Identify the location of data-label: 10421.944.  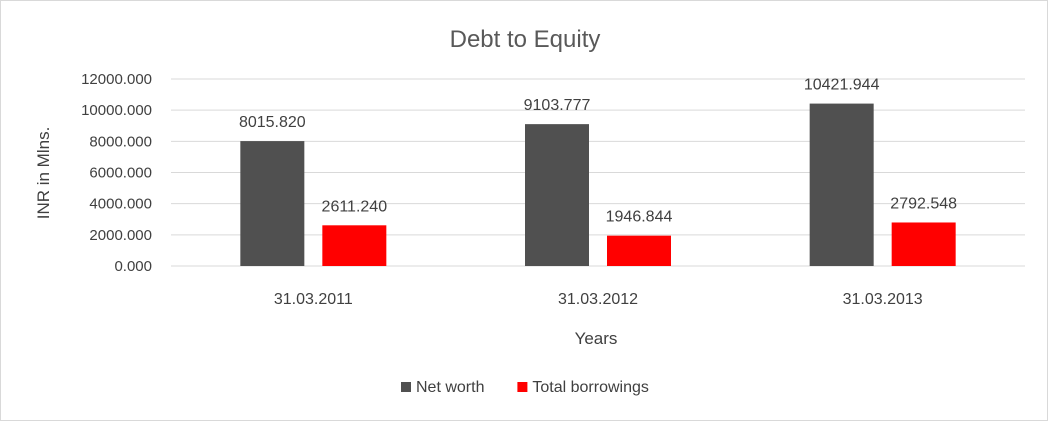
(842, 85).